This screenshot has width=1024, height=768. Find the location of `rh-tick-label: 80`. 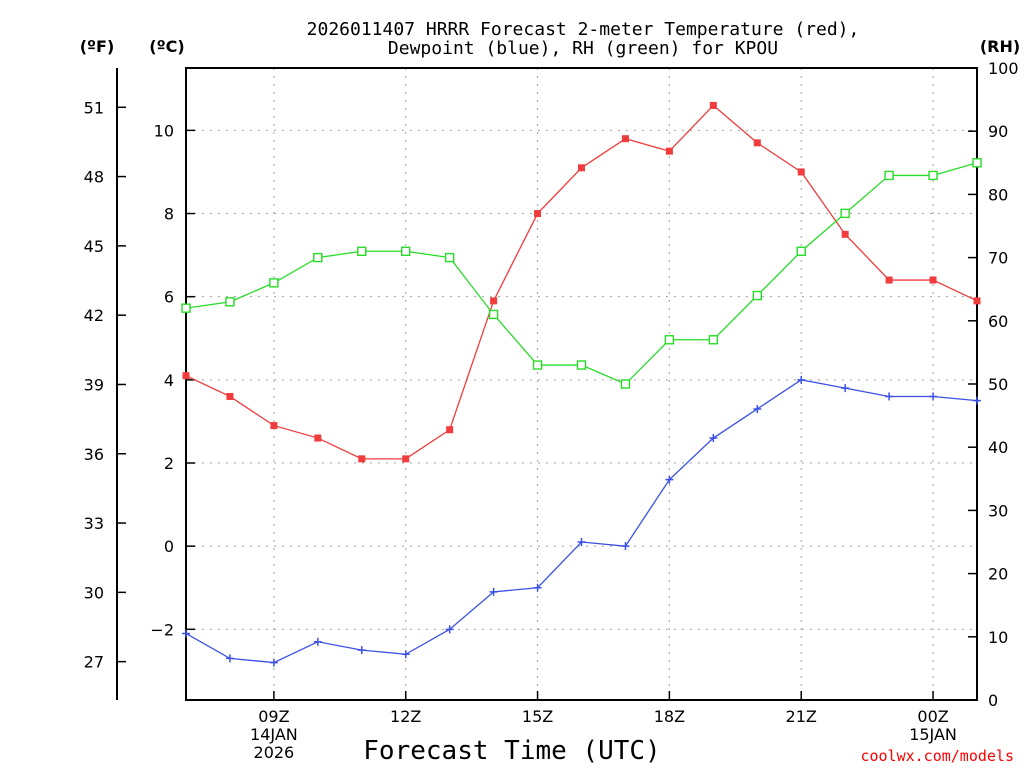

rh-tick-label: 80 is located at coordinates (998, 194).